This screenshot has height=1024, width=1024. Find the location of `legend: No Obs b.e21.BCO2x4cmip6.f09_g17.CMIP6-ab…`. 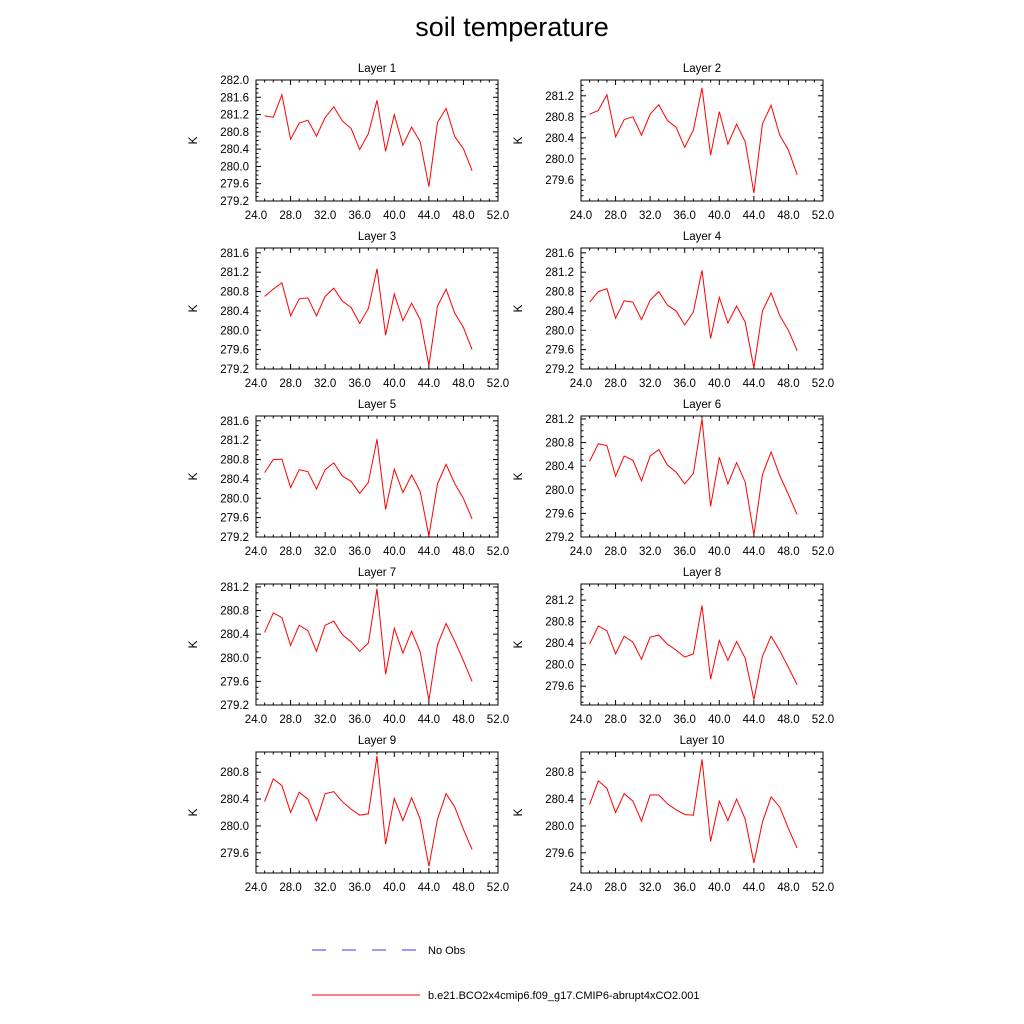

legend: No Obs b.e21.BCO2x4cmip6.f09_g17.CMIP6-ab… is located at coordinates (506, 973).